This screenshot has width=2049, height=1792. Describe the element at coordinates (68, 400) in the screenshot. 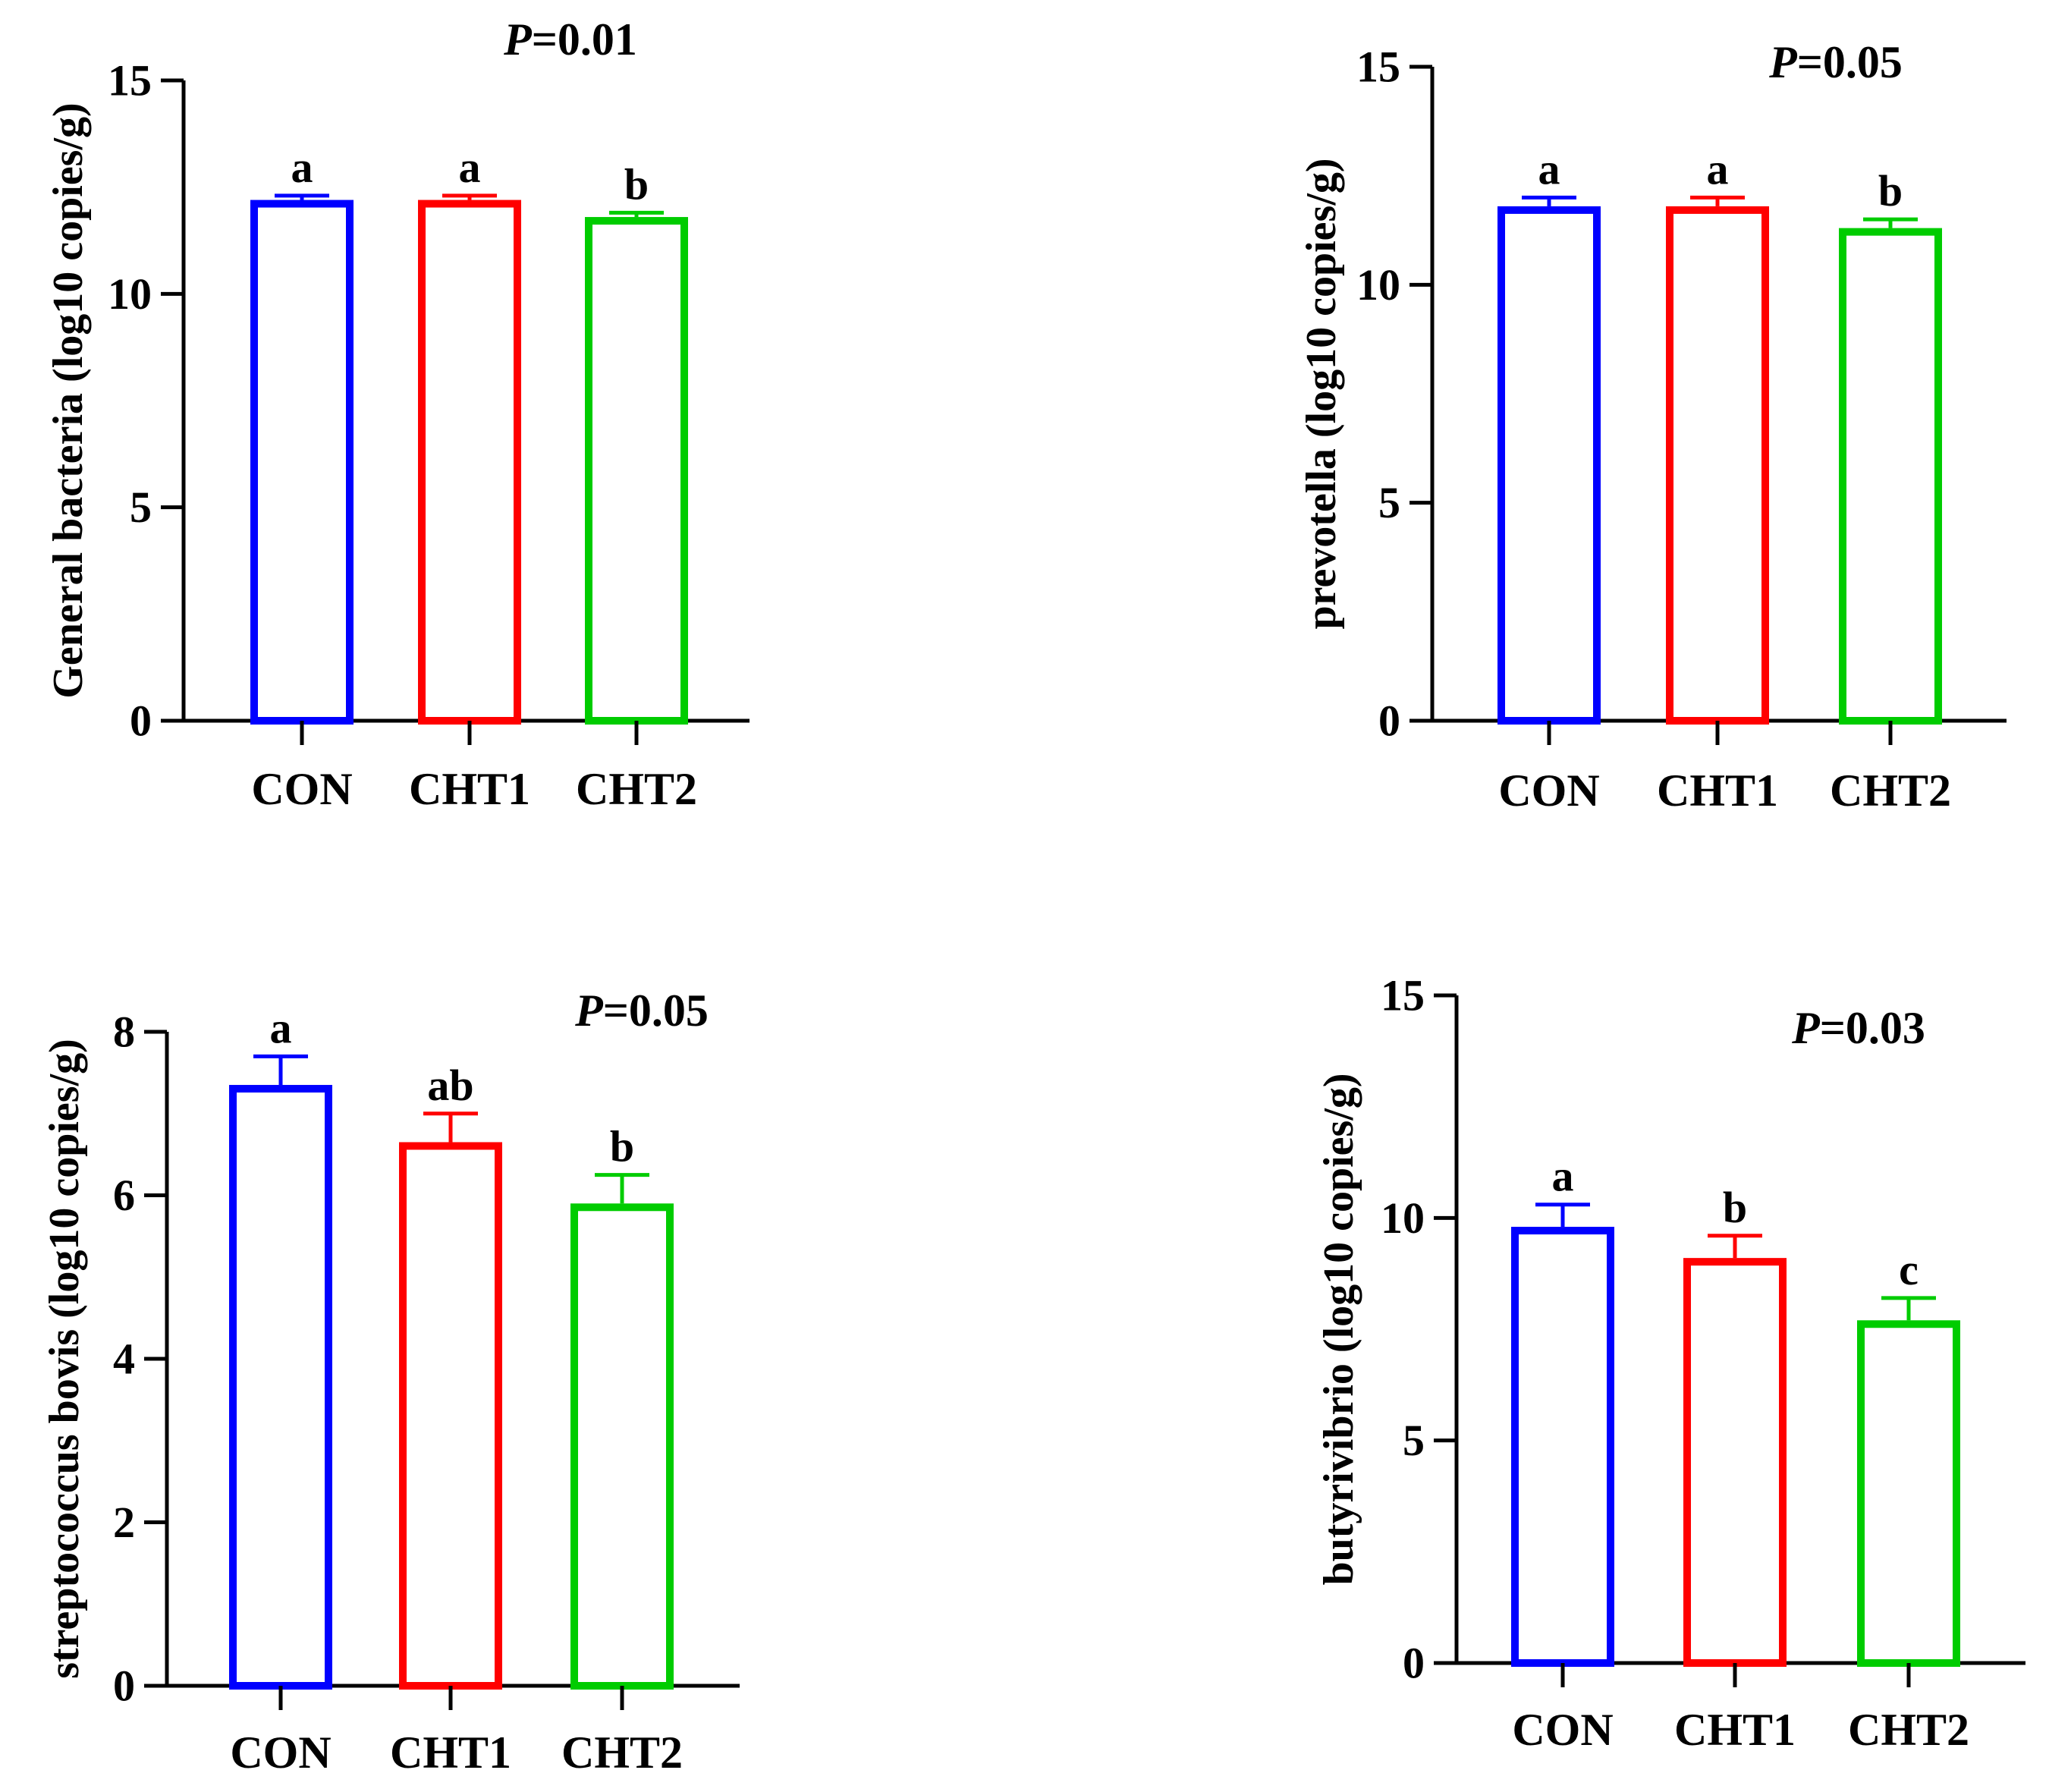

I see `y-axis-title: General bacteria (log10 copies/g)` at that location.